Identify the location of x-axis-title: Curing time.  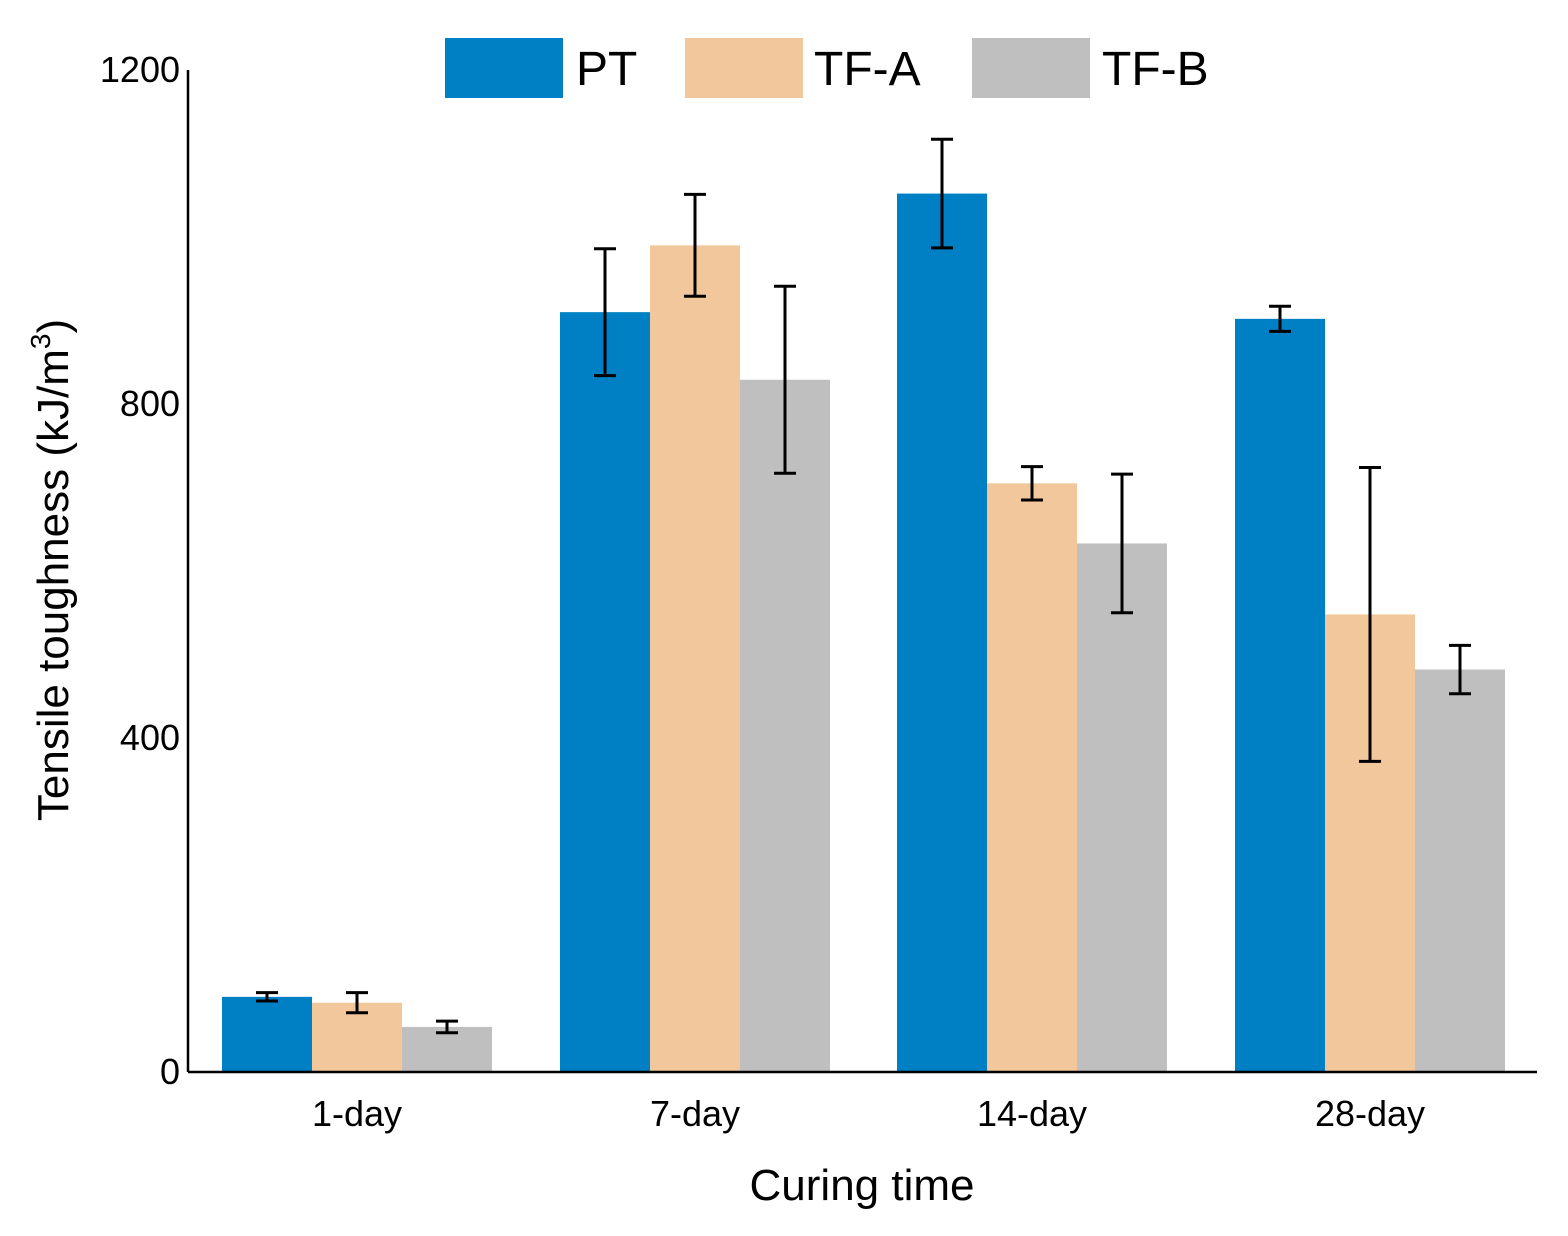
(862, 1185).